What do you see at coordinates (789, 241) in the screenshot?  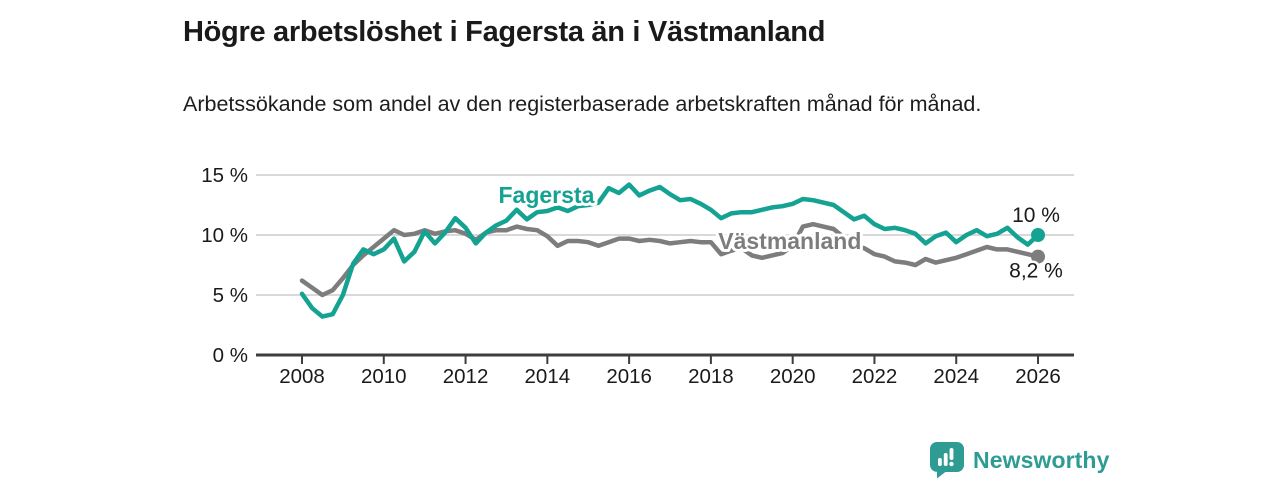 I see `västmanland-series-label: Västmanland` at bounding box center [789, 241].